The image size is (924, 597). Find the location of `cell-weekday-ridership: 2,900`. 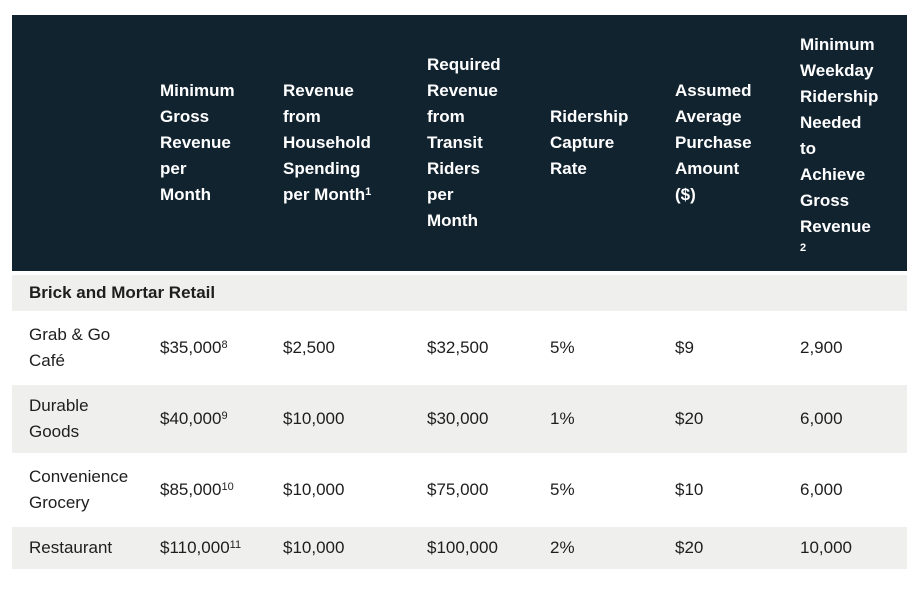

cell-weekday-ridership: 2,900 is located at coordinates (845, 347).